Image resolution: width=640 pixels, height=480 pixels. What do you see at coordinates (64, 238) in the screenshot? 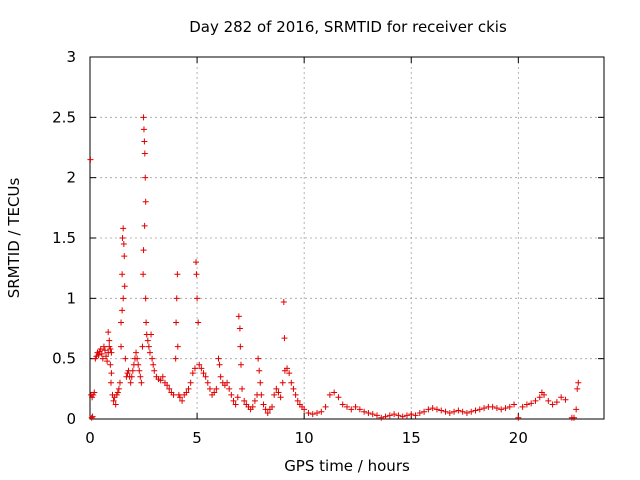
I see `y-tick-label: 1.5` at bounding box center [64, 238].